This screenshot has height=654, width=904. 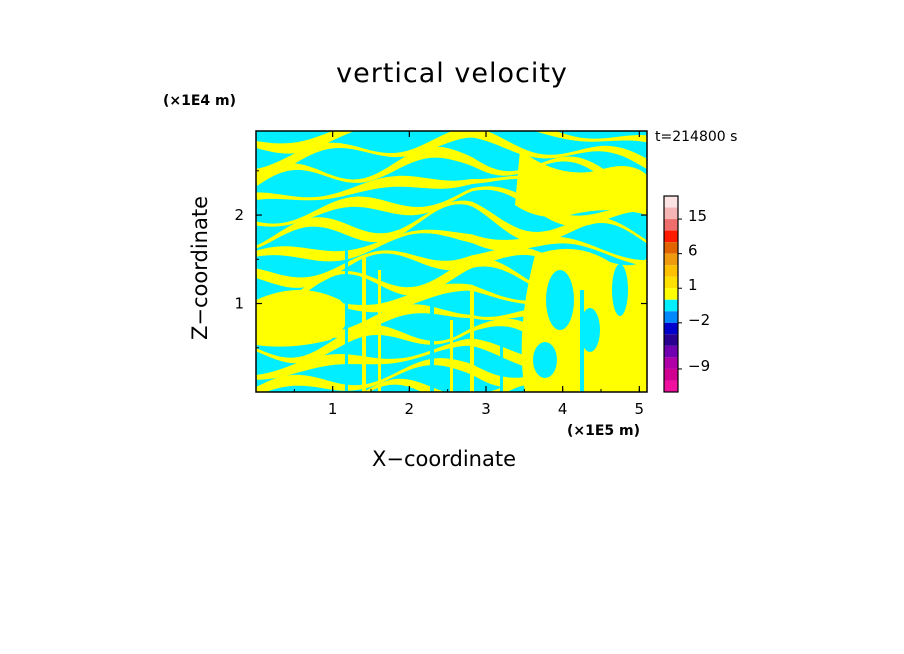 What do you see at coordinates (696, 137) in the screenshot?
I see `time-annotation: t=214800 s` at bounding box center [696, 137].